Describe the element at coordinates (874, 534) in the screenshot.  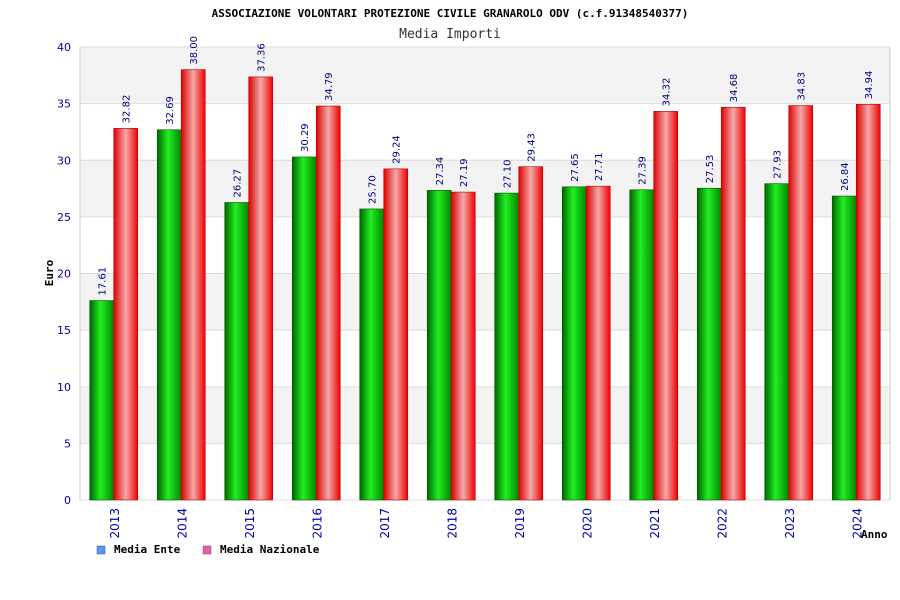
I see `x-axis-label: Anno` at that location.